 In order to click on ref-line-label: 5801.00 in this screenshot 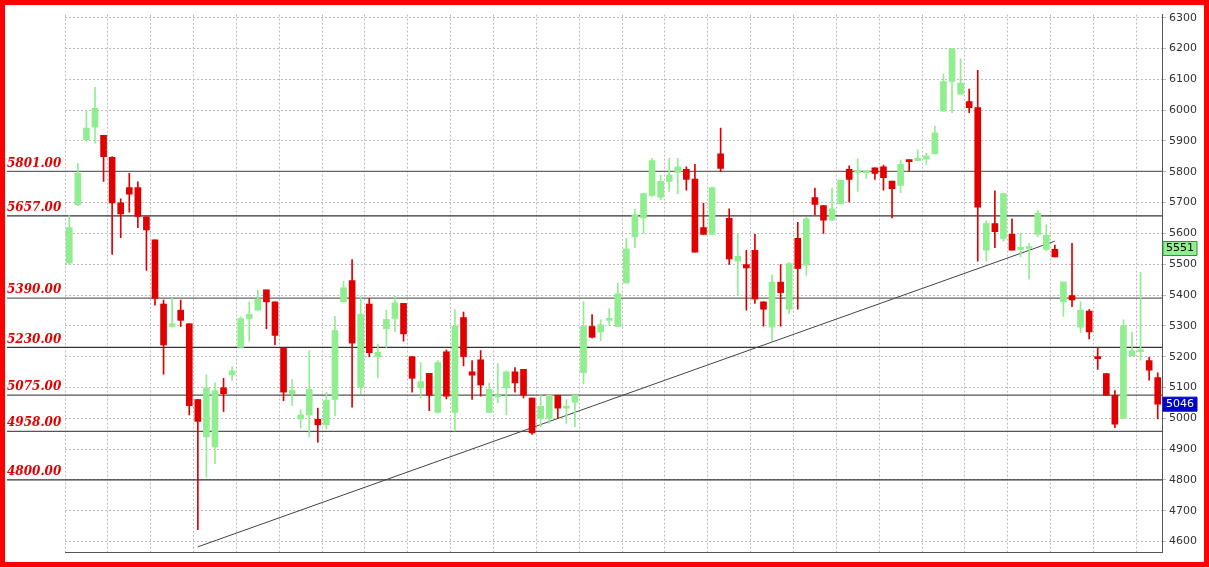, I will do `click(34, 162)`.